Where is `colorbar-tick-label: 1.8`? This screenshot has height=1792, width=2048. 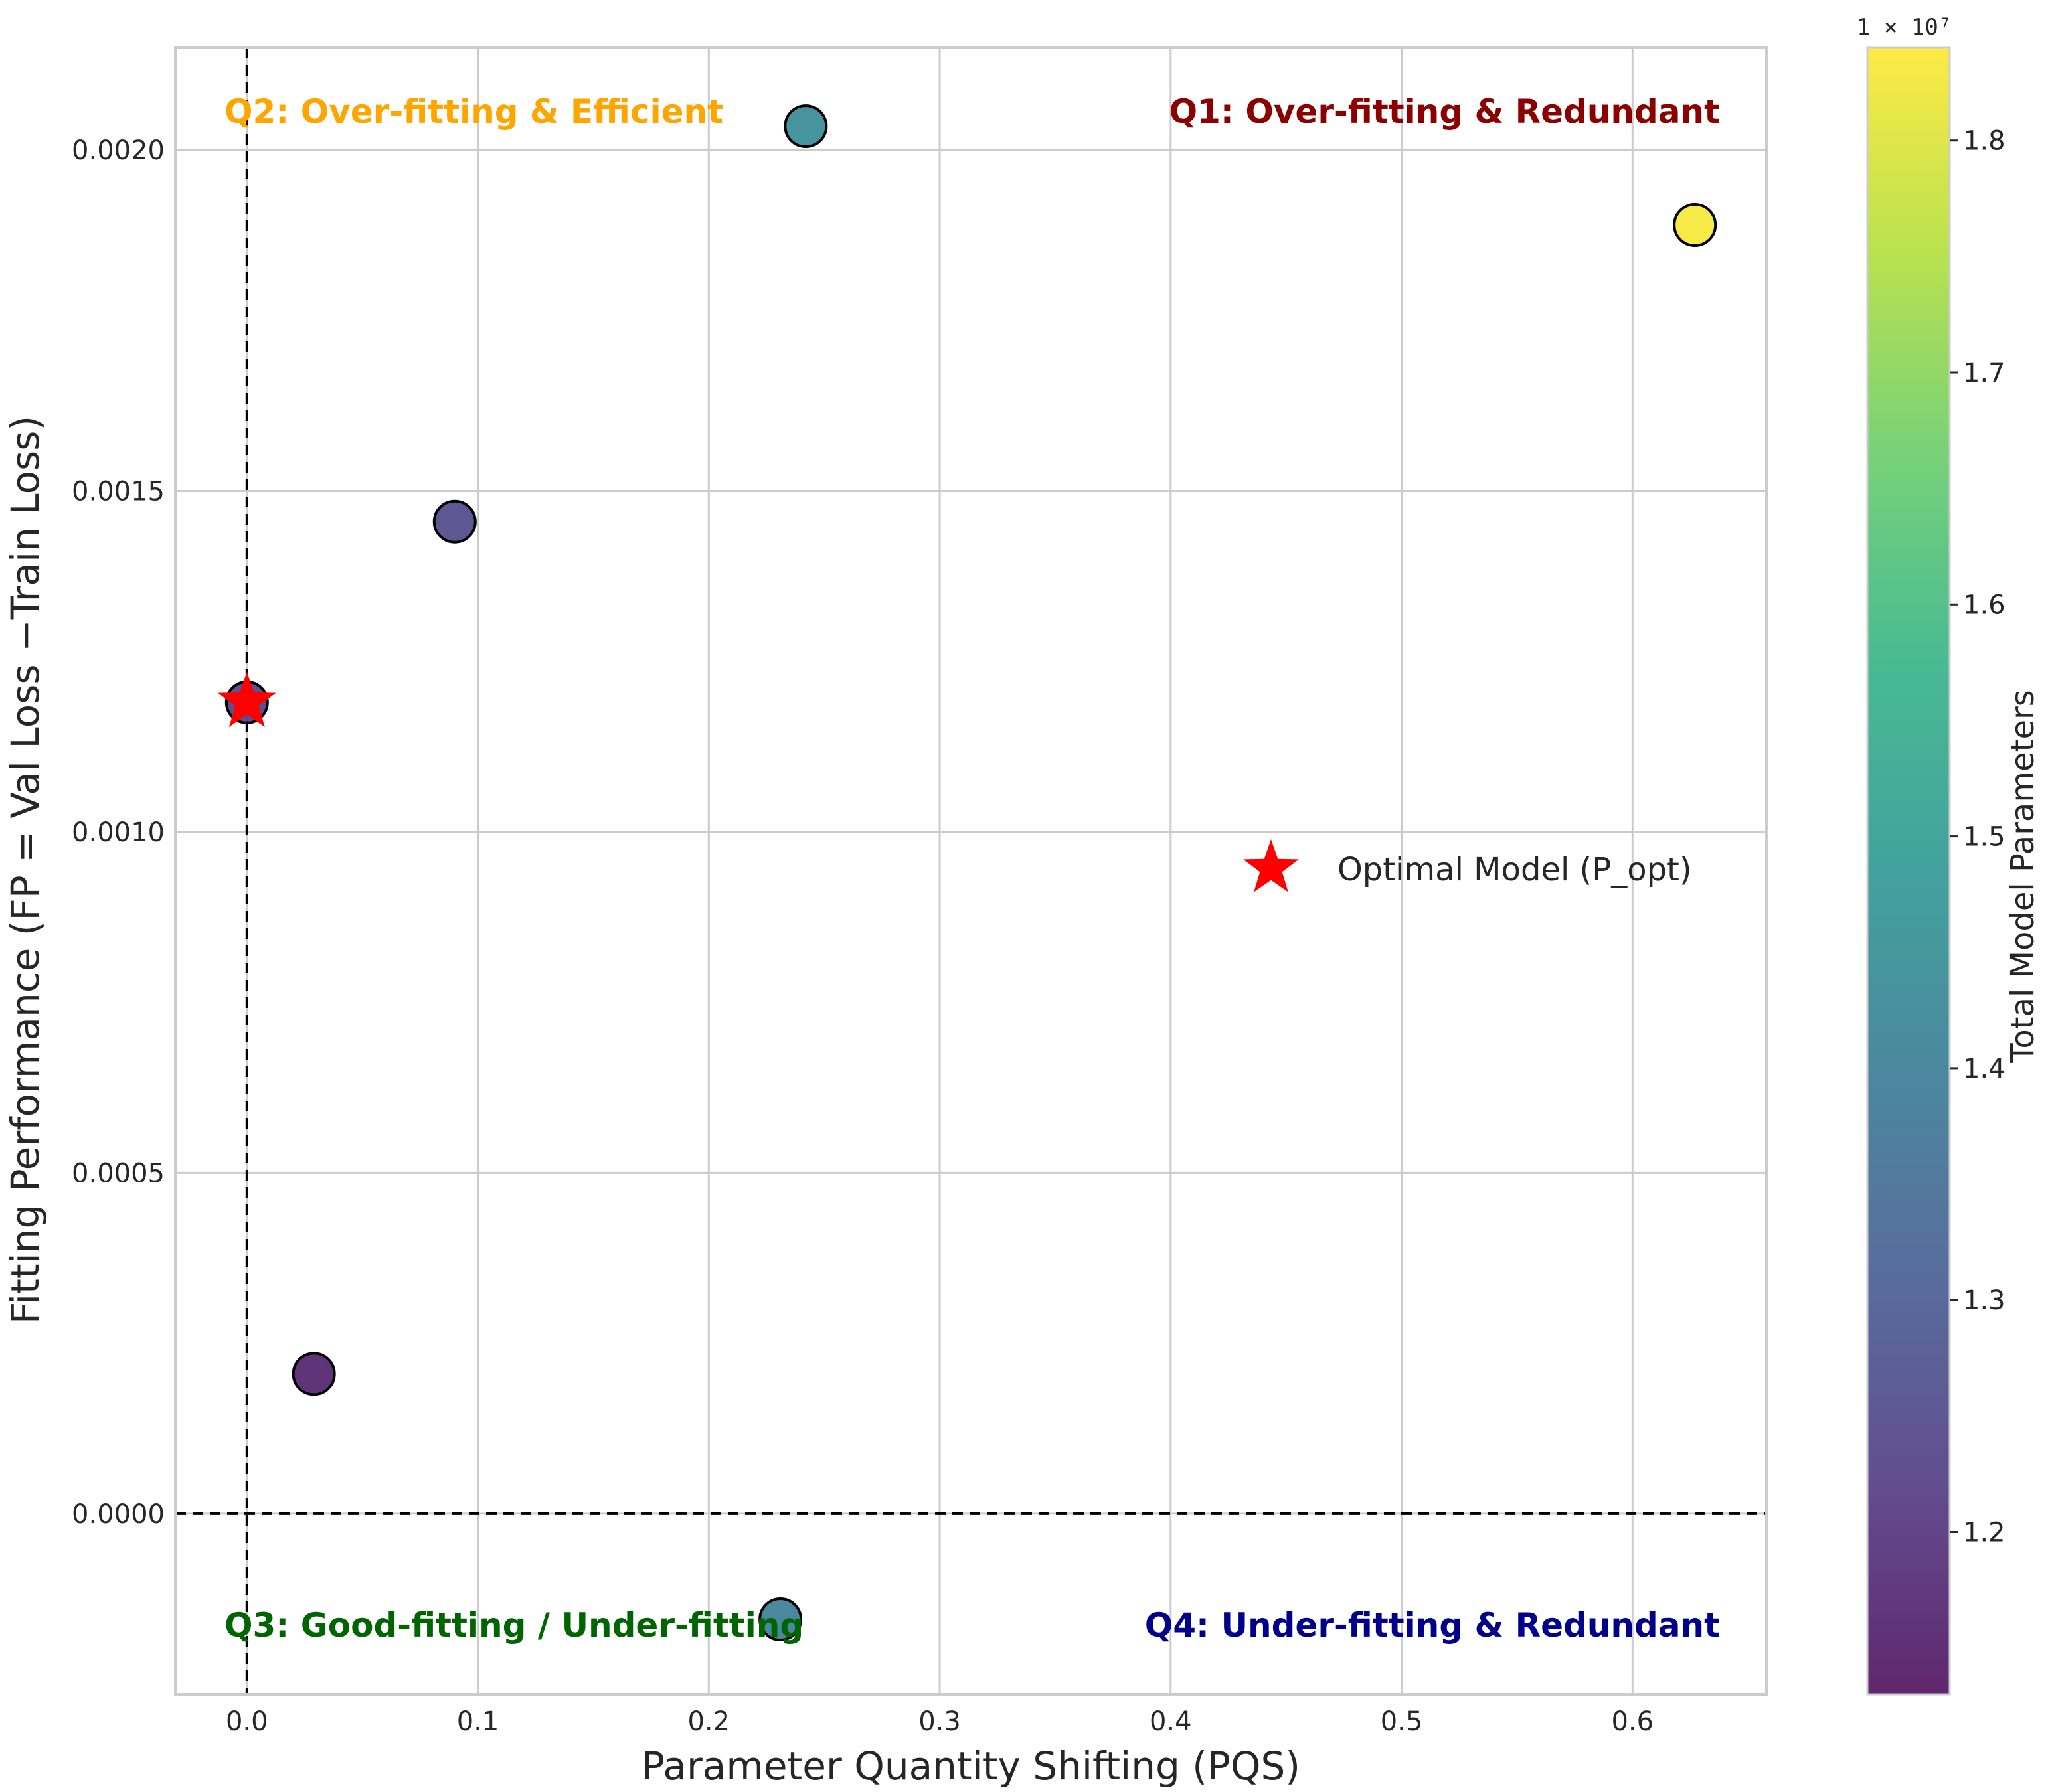 colorbar-tick-label: 1.8 is located at coordinates (1984, 141).